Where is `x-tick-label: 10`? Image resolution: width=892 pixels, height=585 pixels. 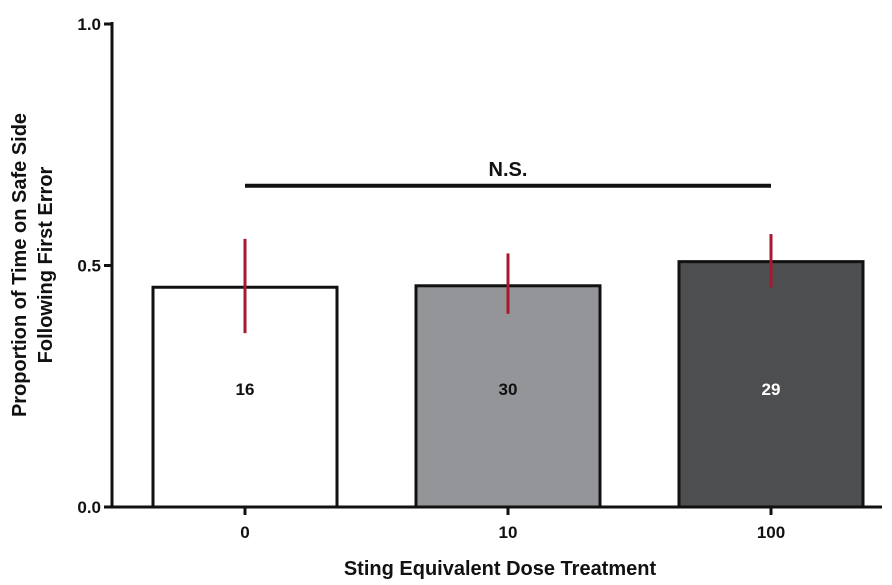
x-tick-label: 10 is located at coordinates (508, 532).